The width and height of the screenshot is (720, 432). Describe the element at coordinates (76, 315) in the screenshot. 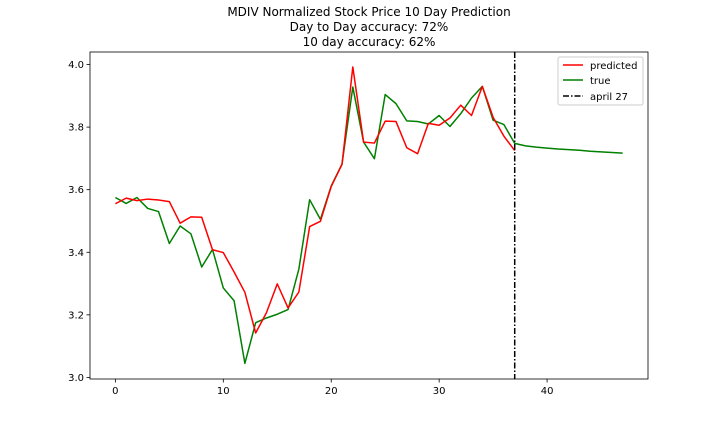

I see `y-tick-label: 3.2` at that location.